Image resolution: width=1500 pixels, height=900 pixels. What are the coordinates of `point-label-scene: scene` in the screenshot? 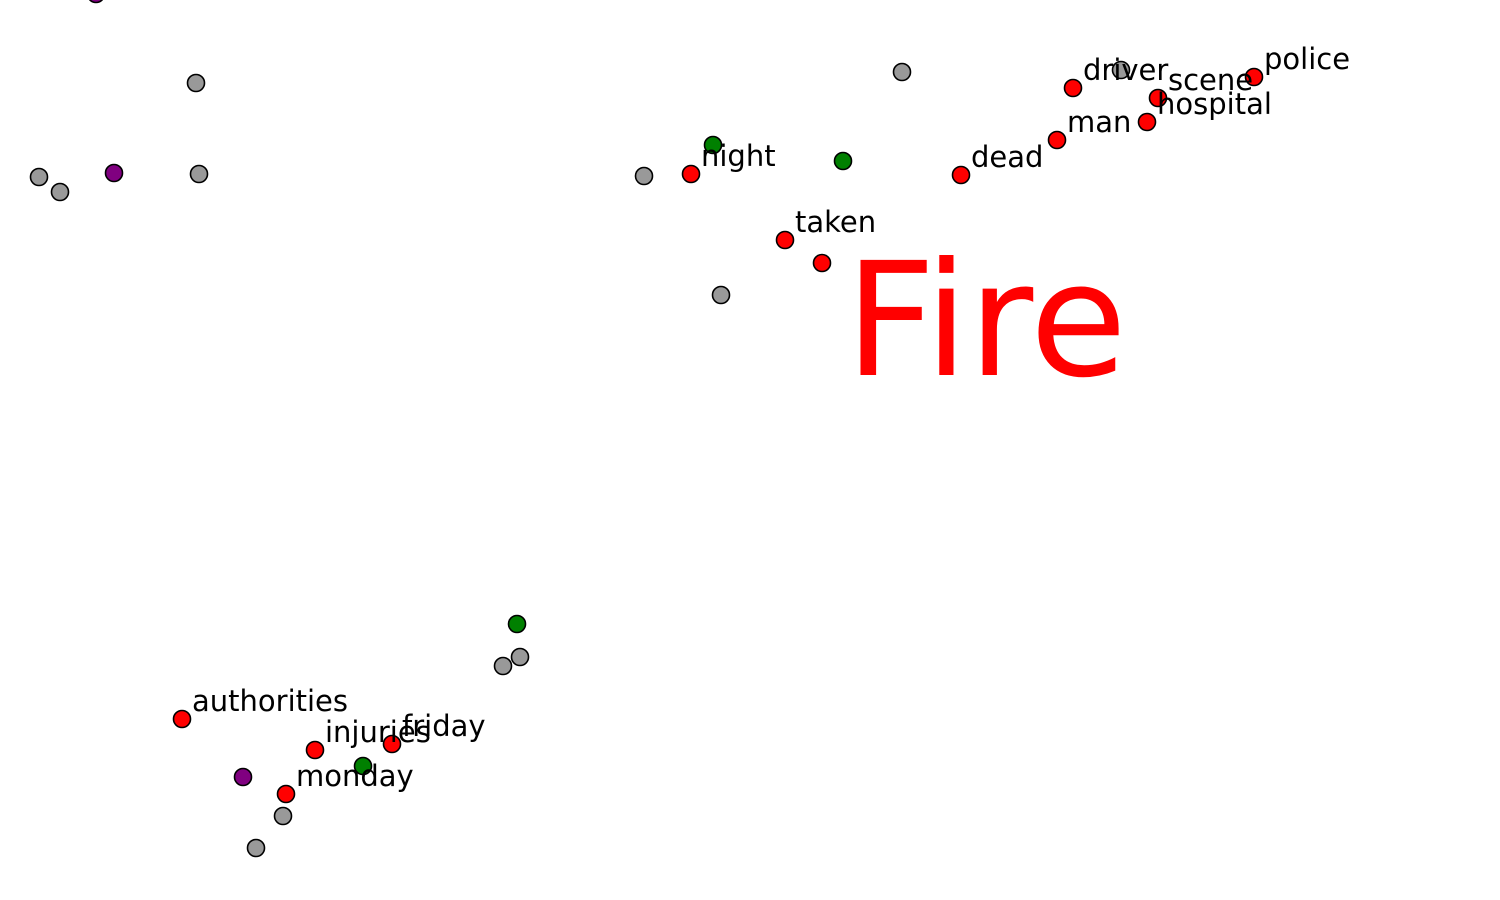 It's located at (1210, 80).